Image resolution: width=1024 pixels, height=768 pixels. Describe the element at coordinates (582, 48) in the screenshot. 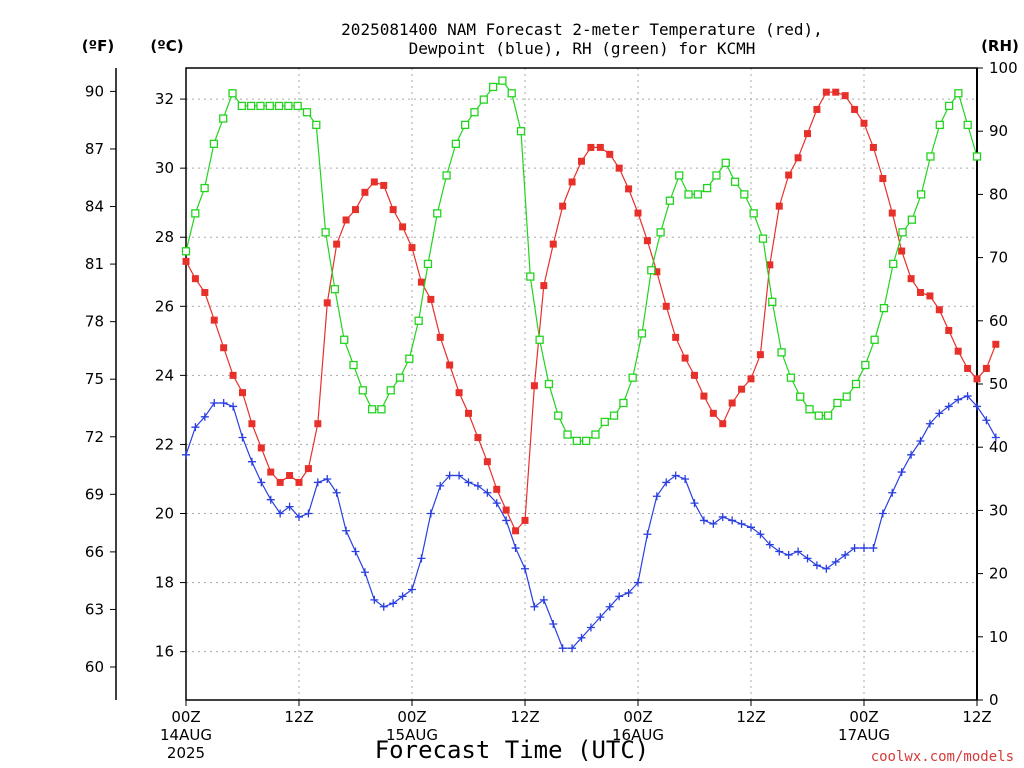

I see `chart-title-line2: Dewpoint (blue), RH (green) for KCMH` at that location.